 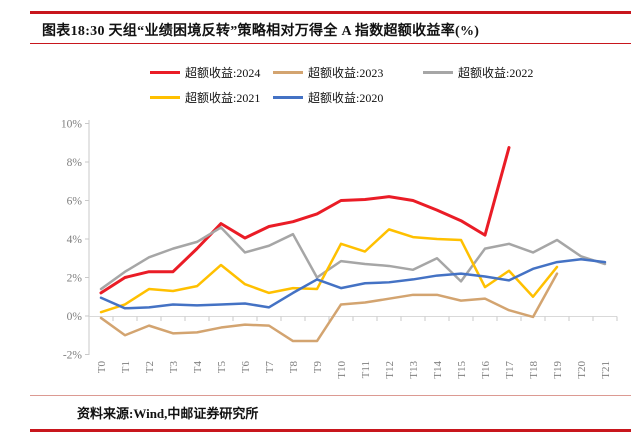 I want to click on figure-title: 图表18:30 天组“业绩困境反转”策略相对万得全 A 指数超额收益率(%), so click(x=261, y=31).